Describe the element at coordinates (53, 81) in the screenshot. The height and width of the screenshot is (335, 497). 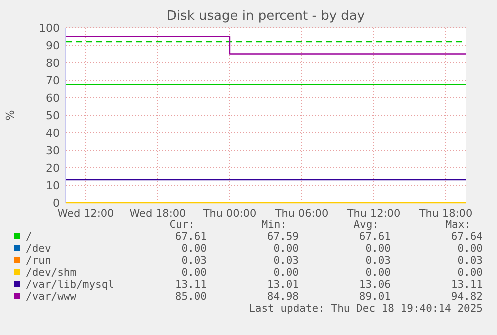
I see `y-tick-label: 70` at that location.